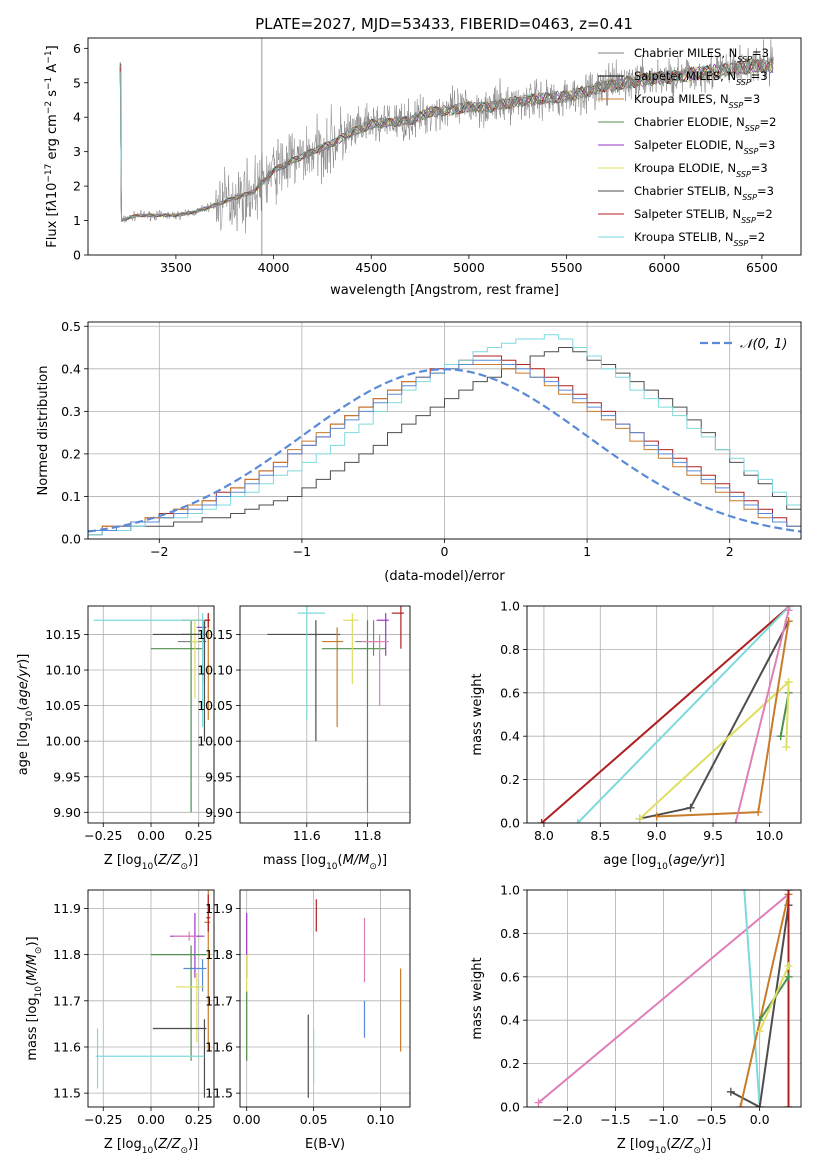  Describe the element at coordinates (71, 411) in the screenshot. I see `y-tick-label: 0.3` at that location.